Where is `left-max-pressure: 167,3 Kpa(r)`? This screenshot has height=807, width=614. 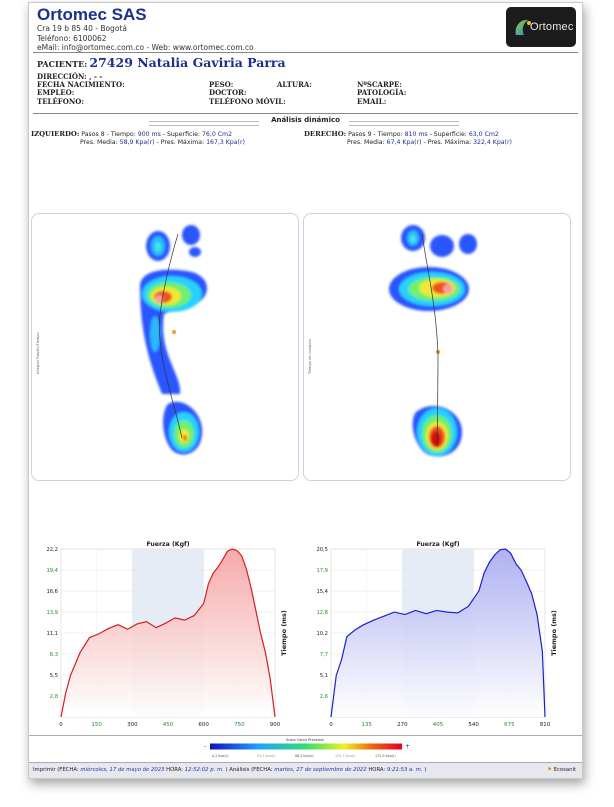
left-max-pressure: 167,3 Kpa(r) is located at coordinates (225, 142).